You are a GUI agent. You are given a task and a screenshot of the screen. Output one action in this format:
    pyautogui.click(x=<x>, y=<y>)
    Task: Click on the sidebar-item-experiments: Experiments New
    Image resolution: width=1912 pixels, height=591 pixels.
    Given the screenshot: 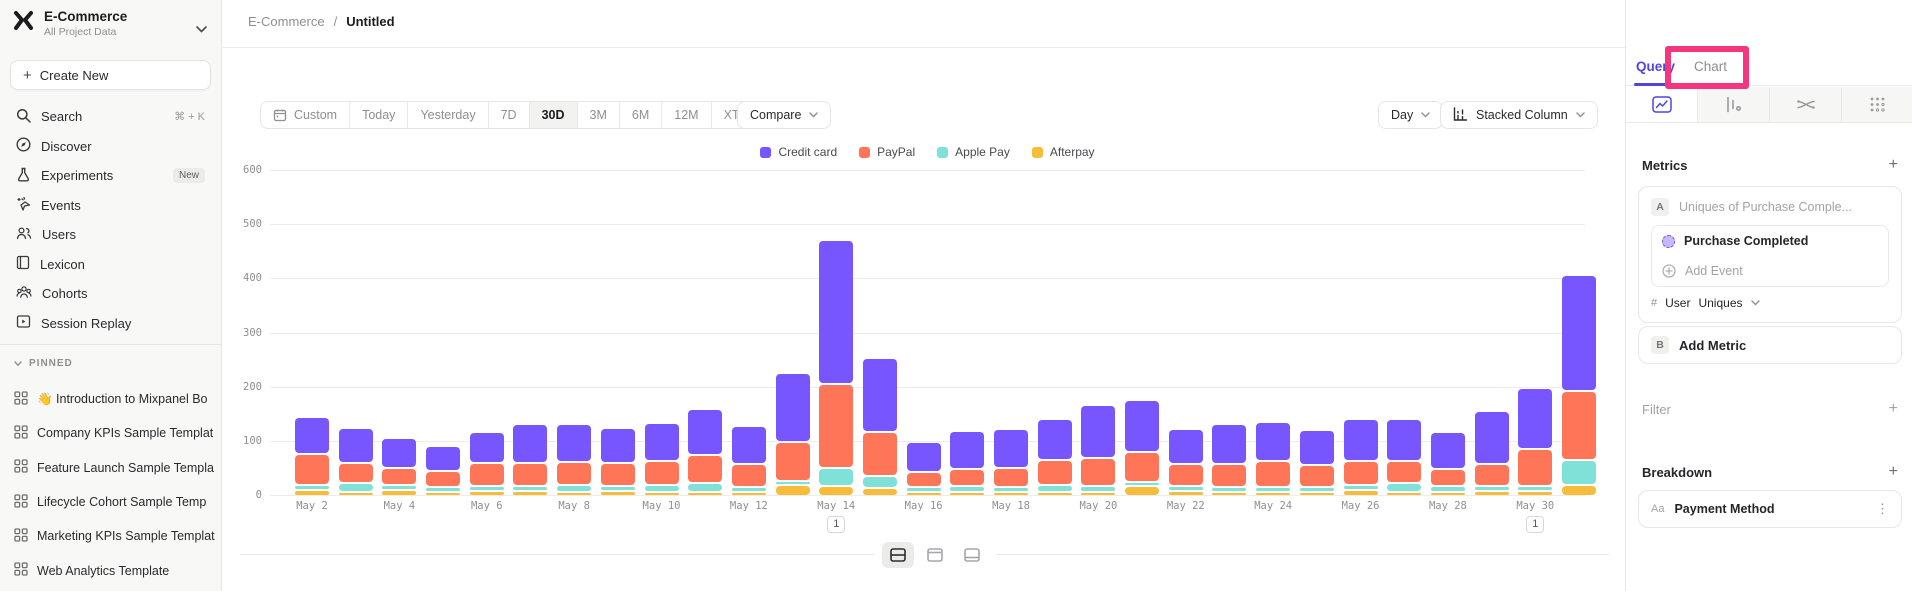 What is the action you would take?
    pyautogui.click(x=110, y=176)
    